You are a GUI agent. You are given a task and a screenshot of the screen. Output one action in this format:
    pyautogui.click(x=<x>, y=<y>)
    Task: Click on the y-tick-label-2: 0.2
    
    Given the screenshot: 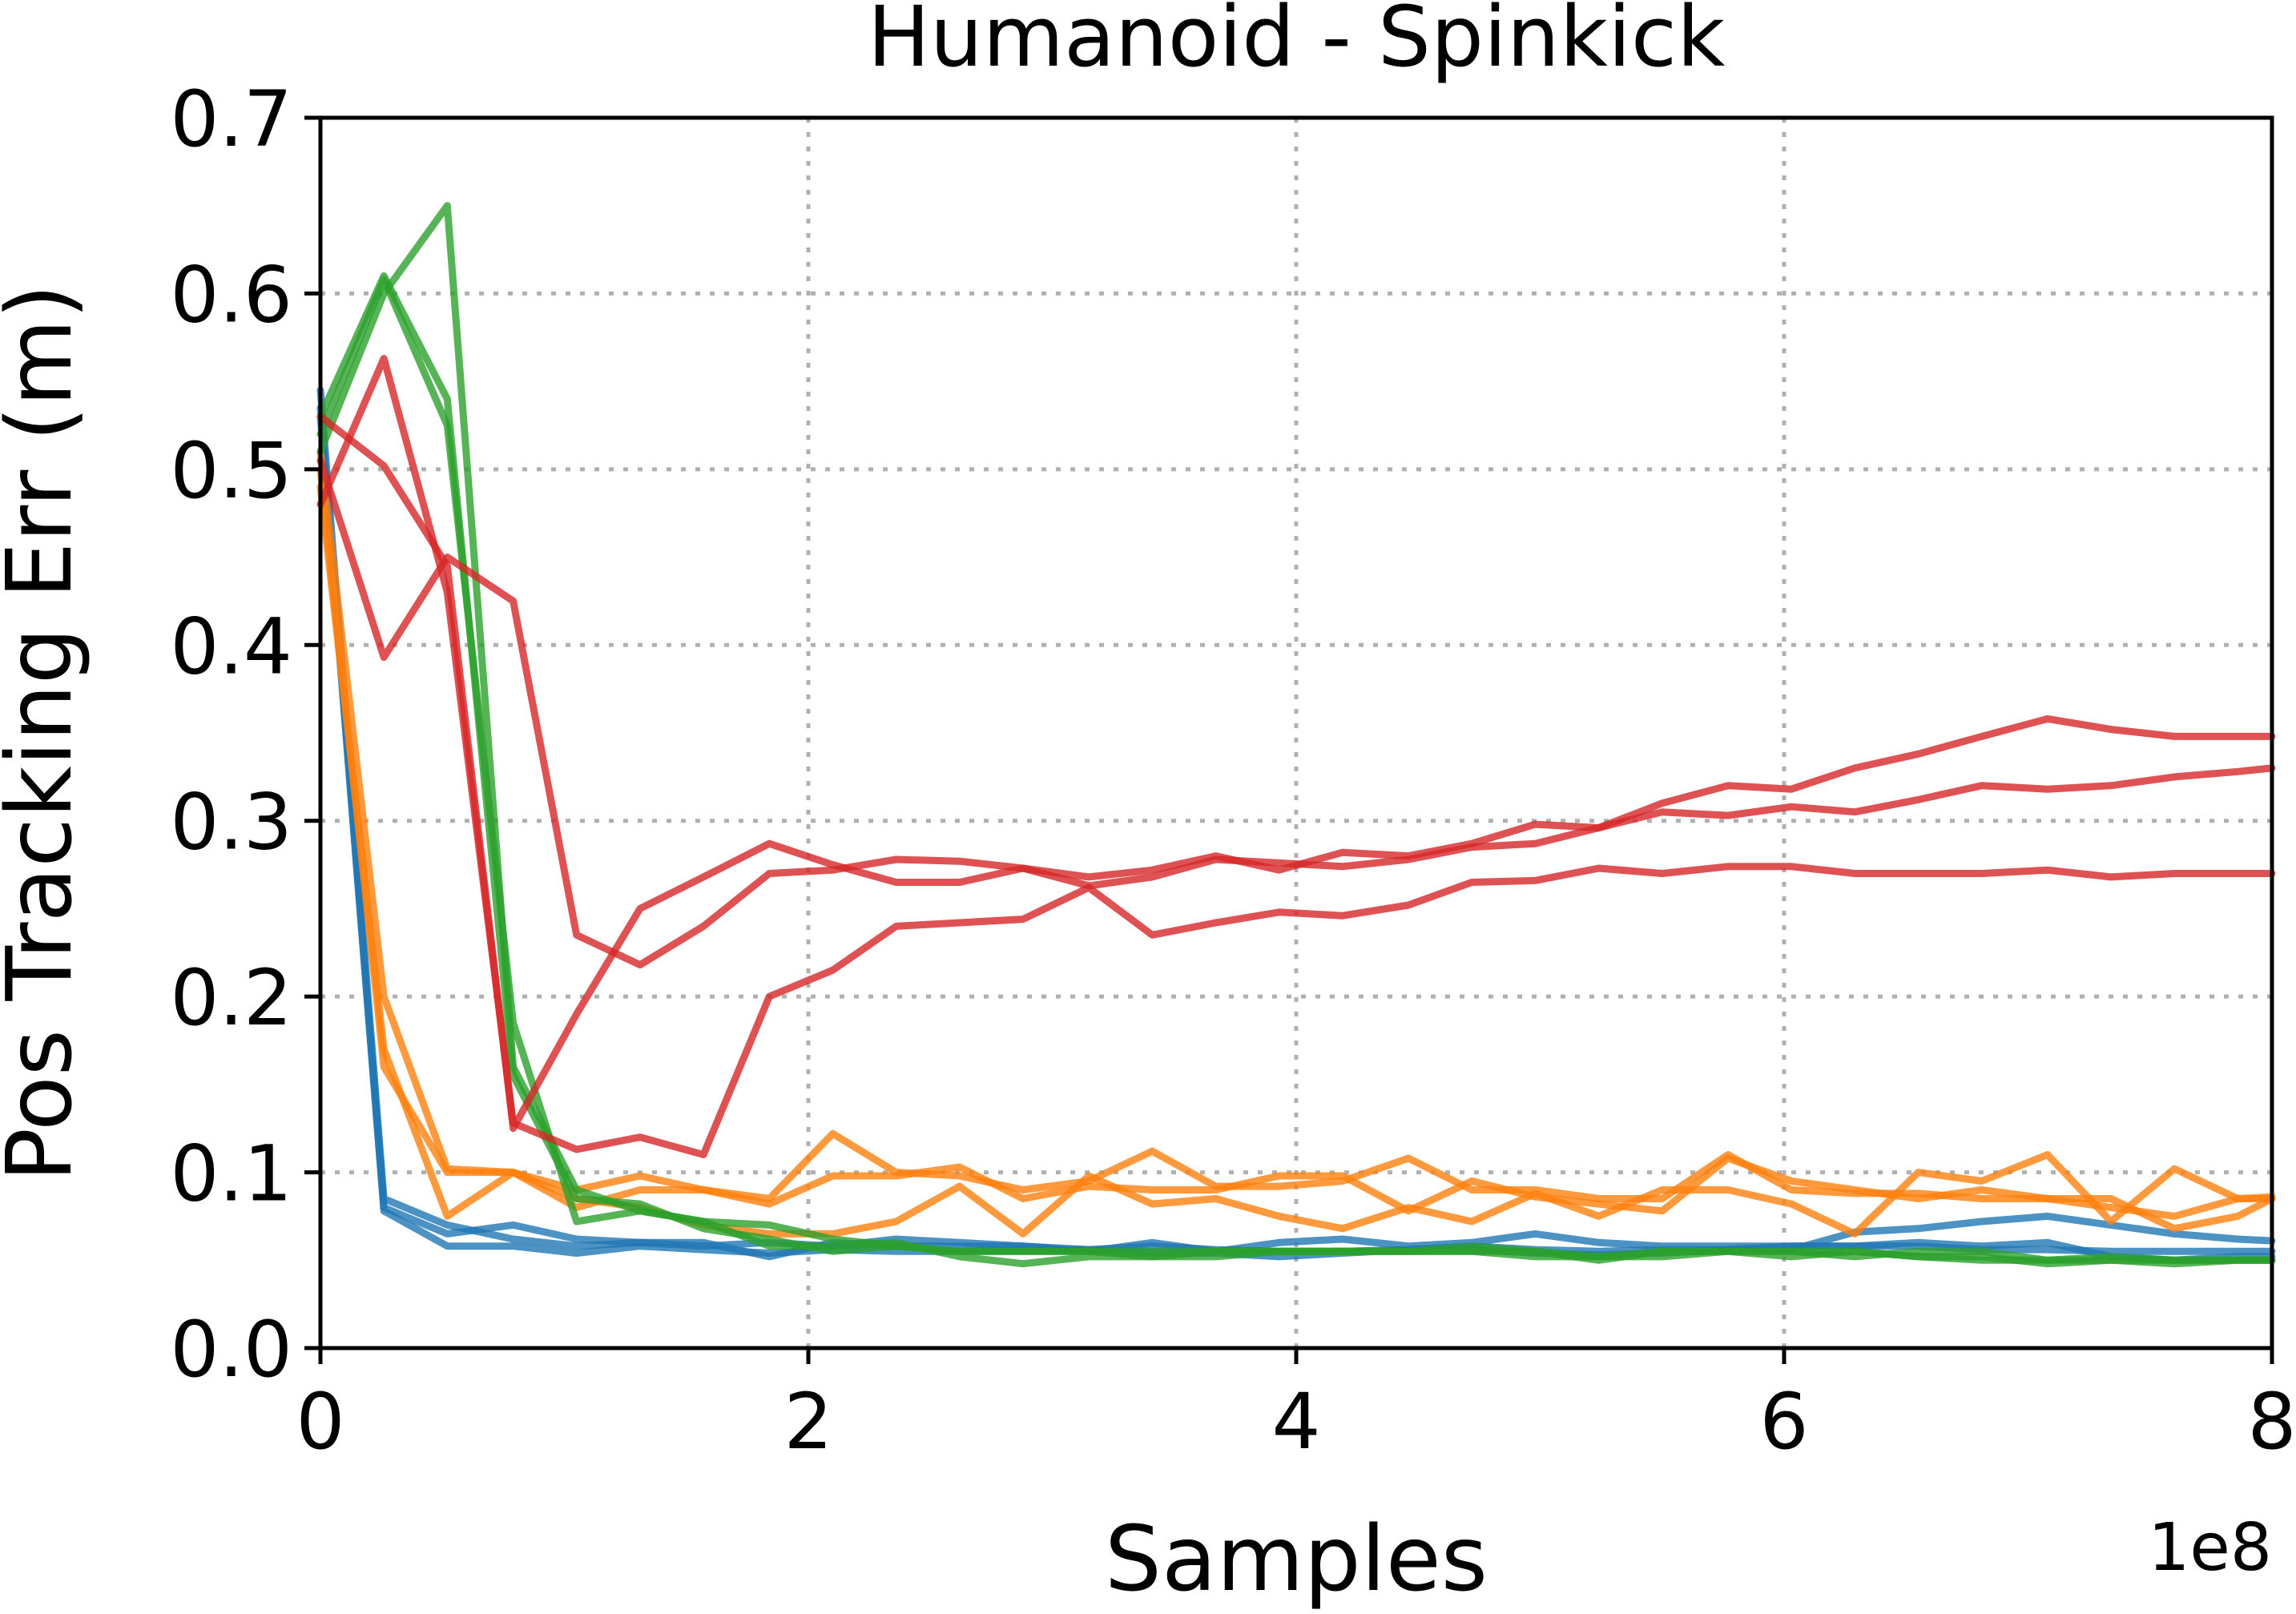 What is the action you would take?
    pyautogui.click(x=231, y=998)
    